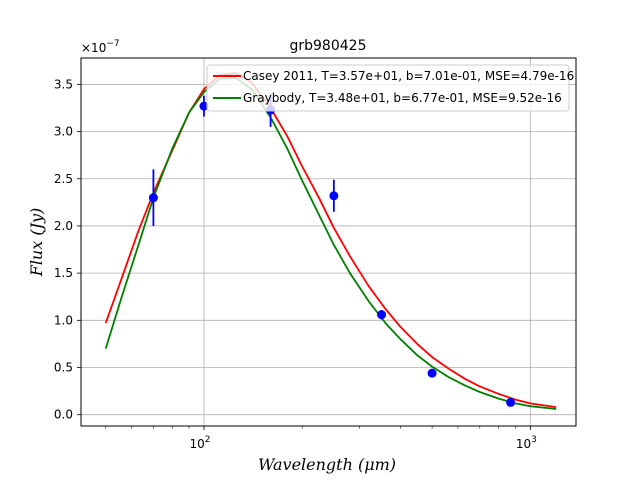 This screenshot has width=640, height=480. Describe the element at coordinates (328, 46) in the screenshot. I see `chart-title: grb980425` at that location.